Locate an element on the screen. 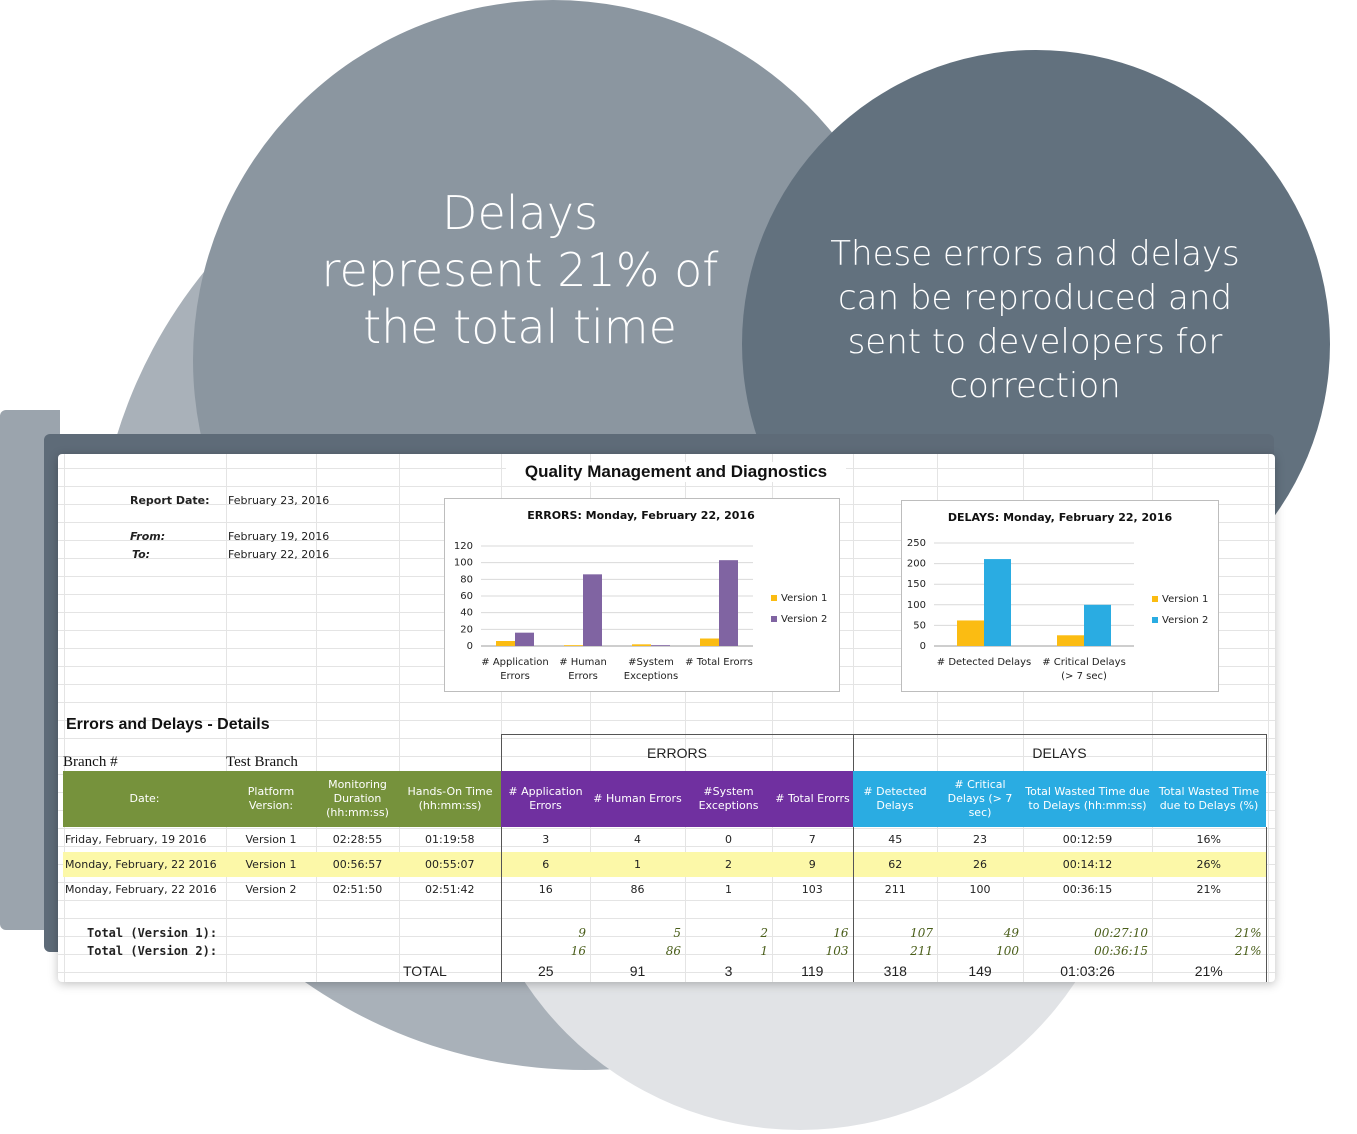 The image size is (1357, 1134). headline-line: These errors and delays is located at coordinates (1035, 254).